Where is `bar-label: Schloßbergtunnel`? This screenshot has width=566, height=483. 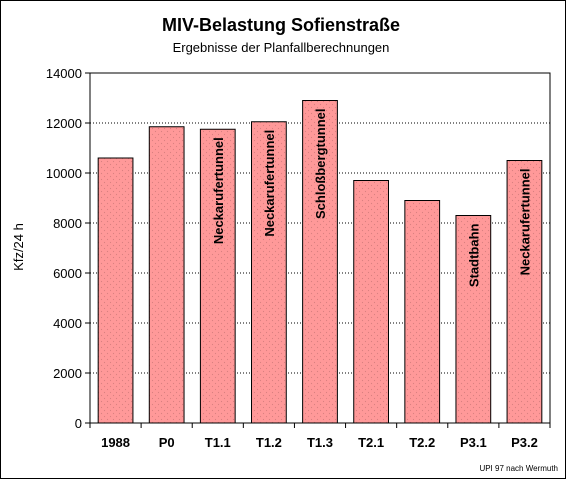 bar-label: Schloßbergtunnel is located at coordinates (320, 164).